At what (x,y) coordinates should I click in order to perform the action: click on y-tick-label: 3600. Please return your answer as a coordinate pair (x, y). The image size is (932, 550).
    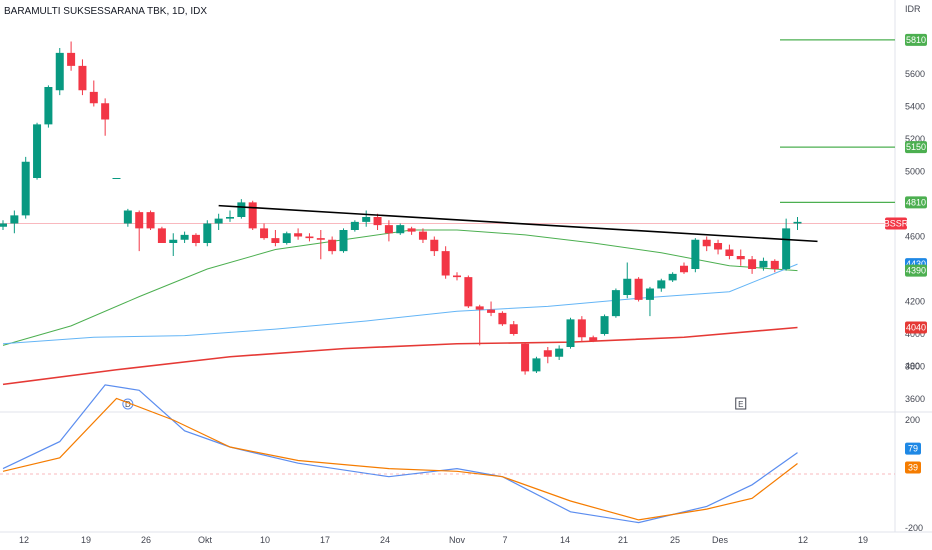
    Looking at the image, I should click on (915, 399).